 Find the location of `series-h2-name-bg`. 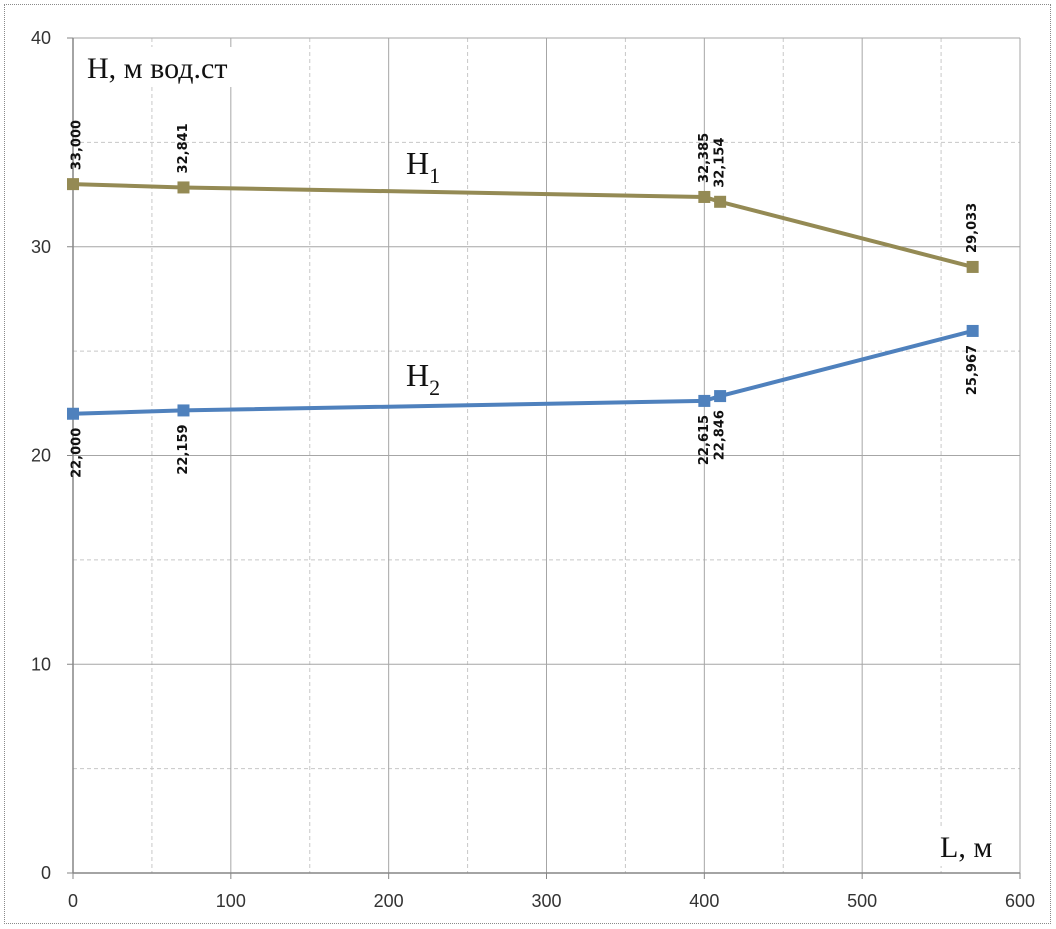

series-h2-name-bg is located at coordinates (425, 379).